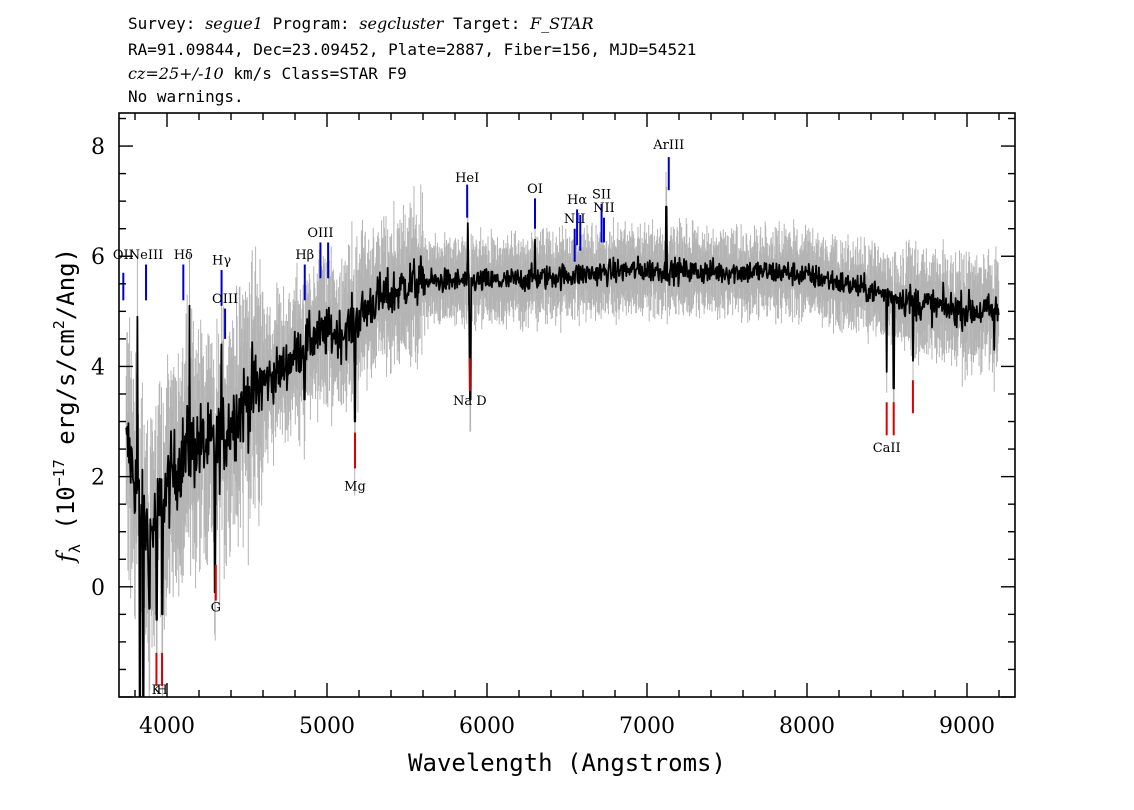  I want to click on y-axis-title-part: λ, so click(75, 548).